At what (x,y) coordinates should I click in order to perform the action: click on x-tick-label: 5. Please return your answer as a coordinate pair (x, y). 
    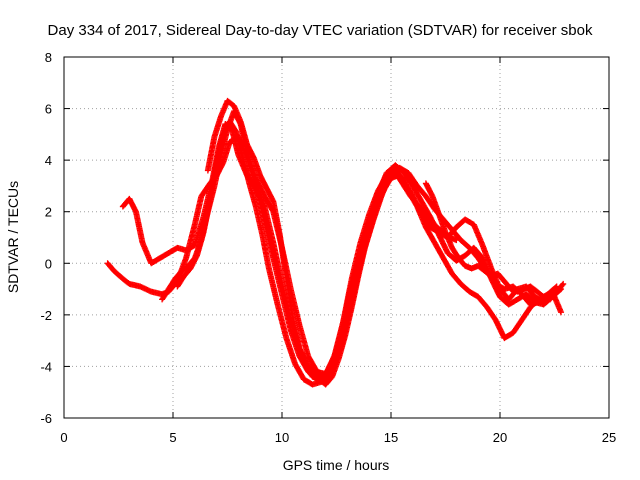
    Looking at the image, I should click on (172, 437).